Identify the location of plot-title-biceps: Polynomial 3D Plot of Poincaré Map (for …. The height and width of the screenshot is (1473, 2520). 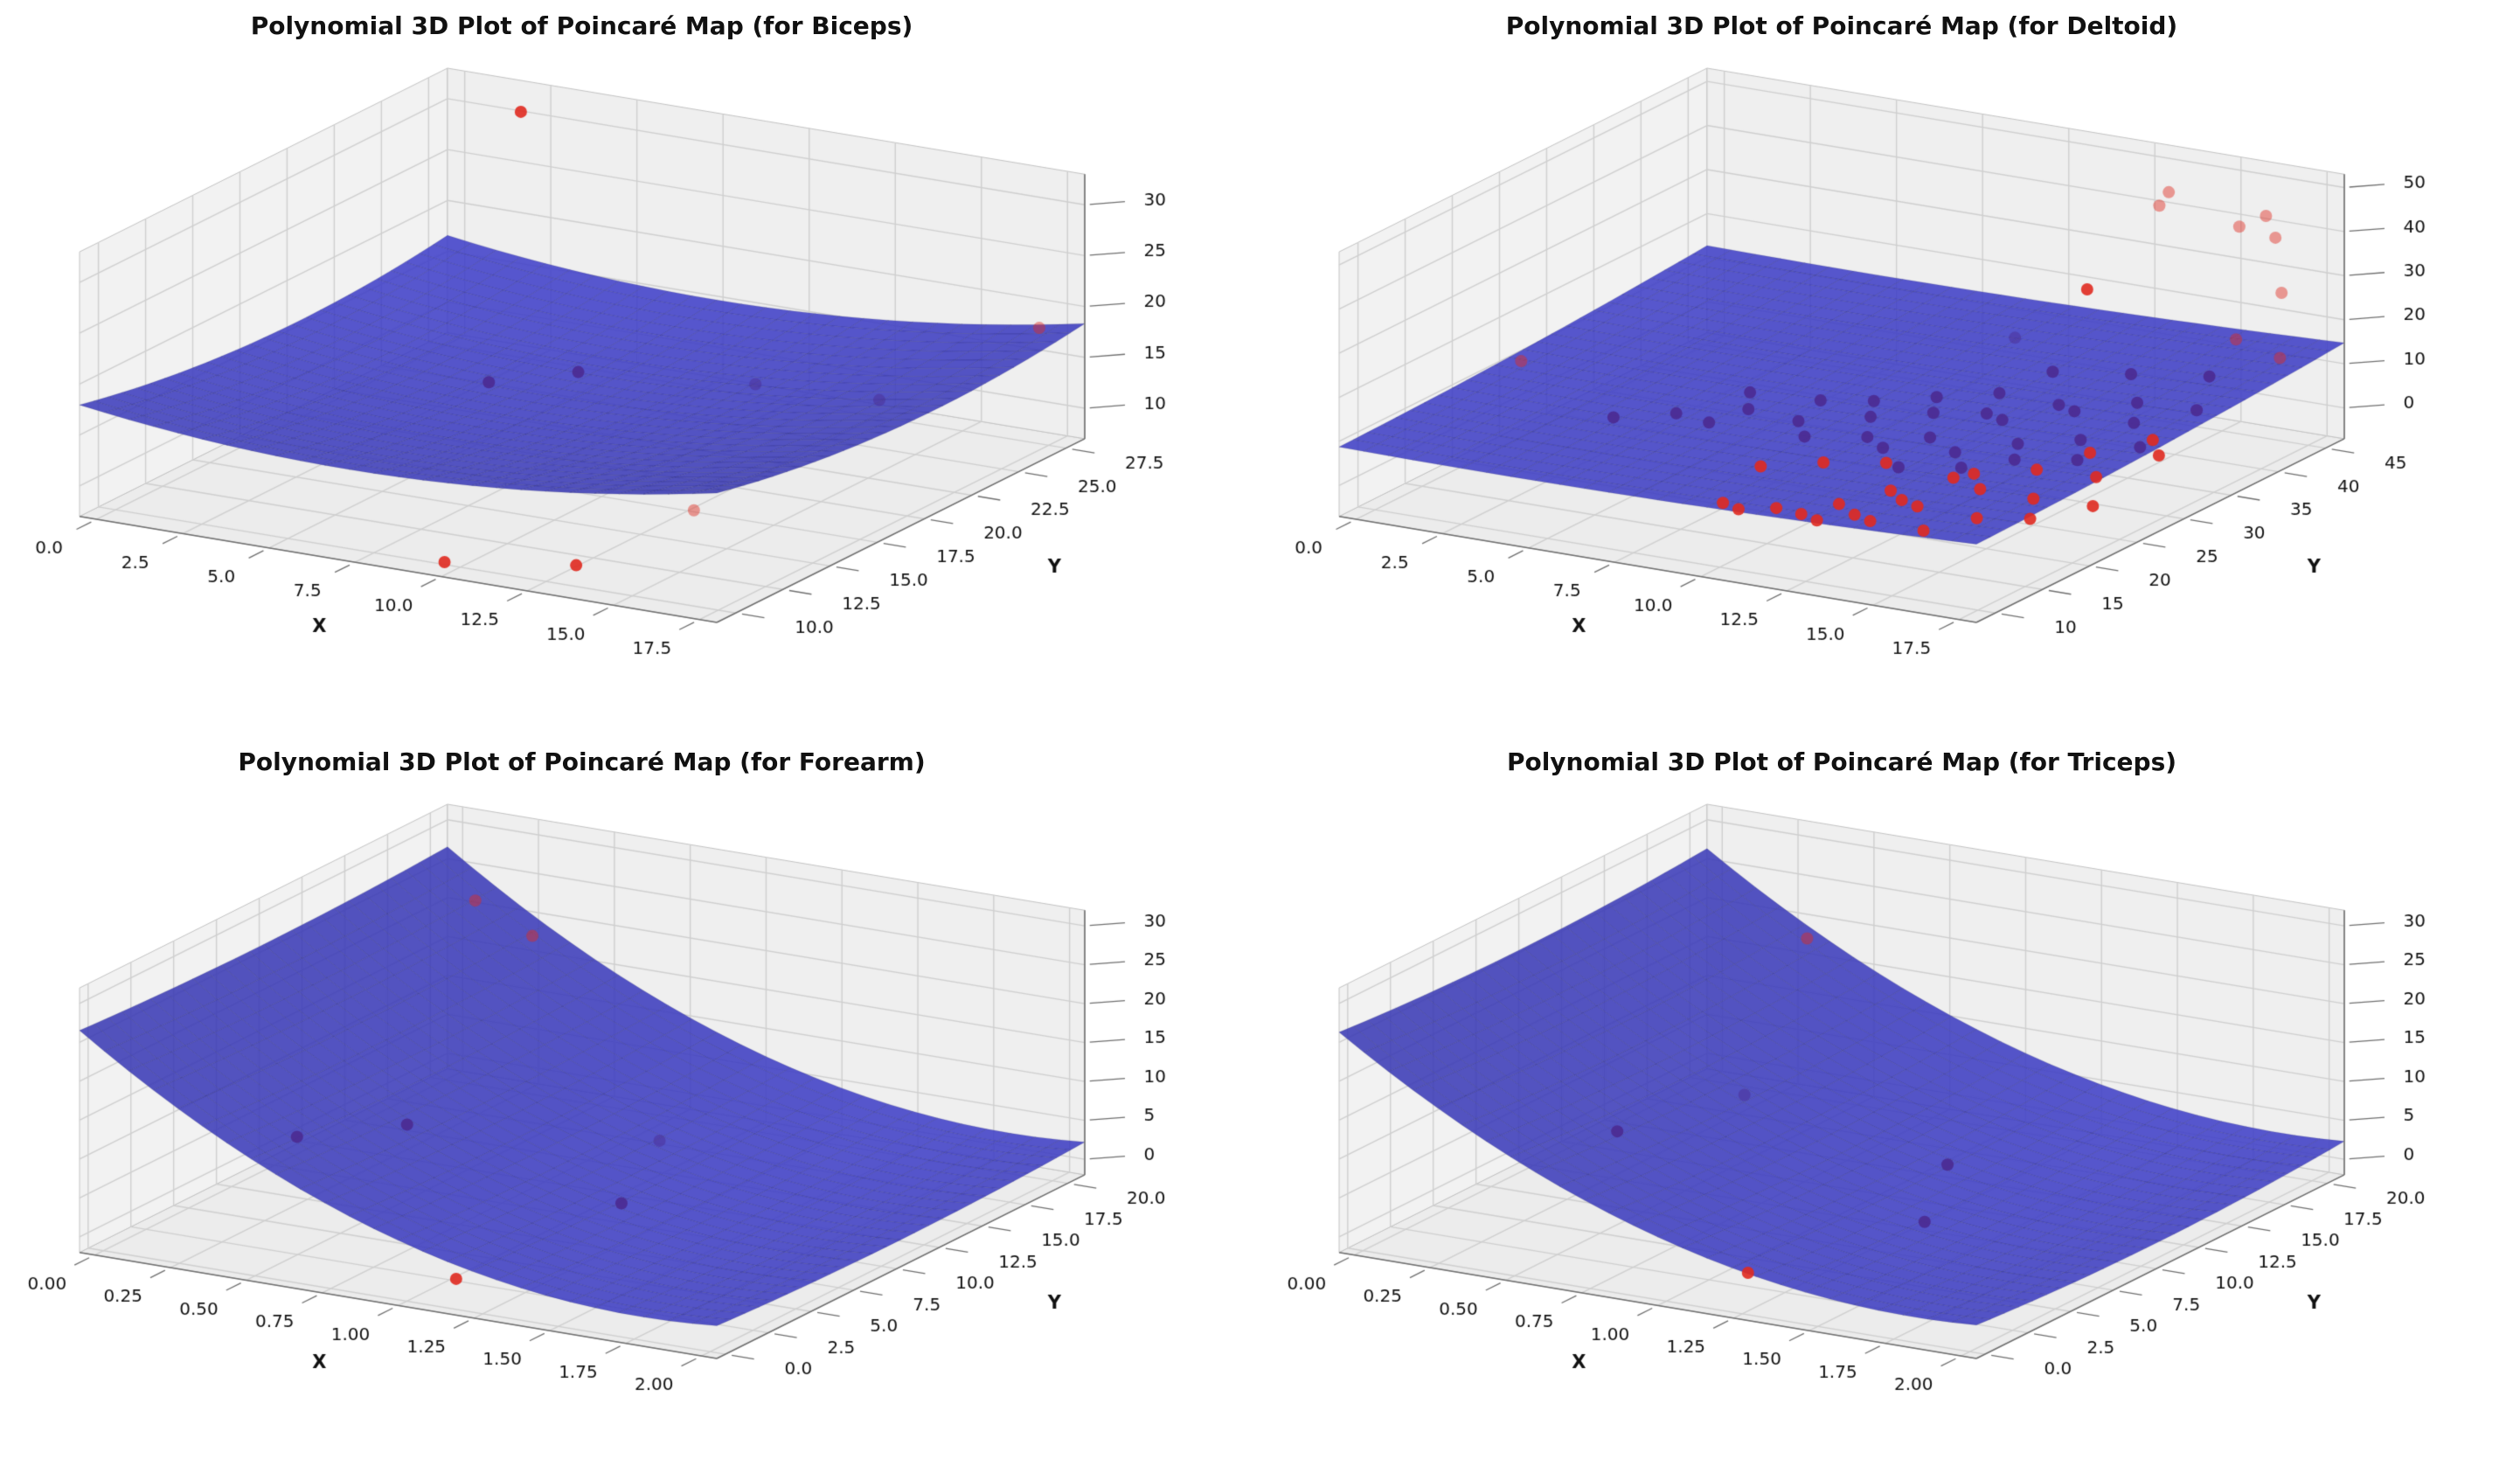
(581, 25).